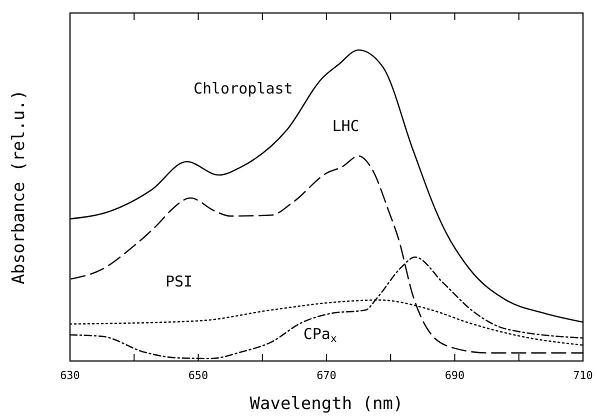 The image size is (597, 419). What do you see at coordinates (583, 375) in the screenshot?
I see `x-tick-label: 710` at bounding box center [583, 375].